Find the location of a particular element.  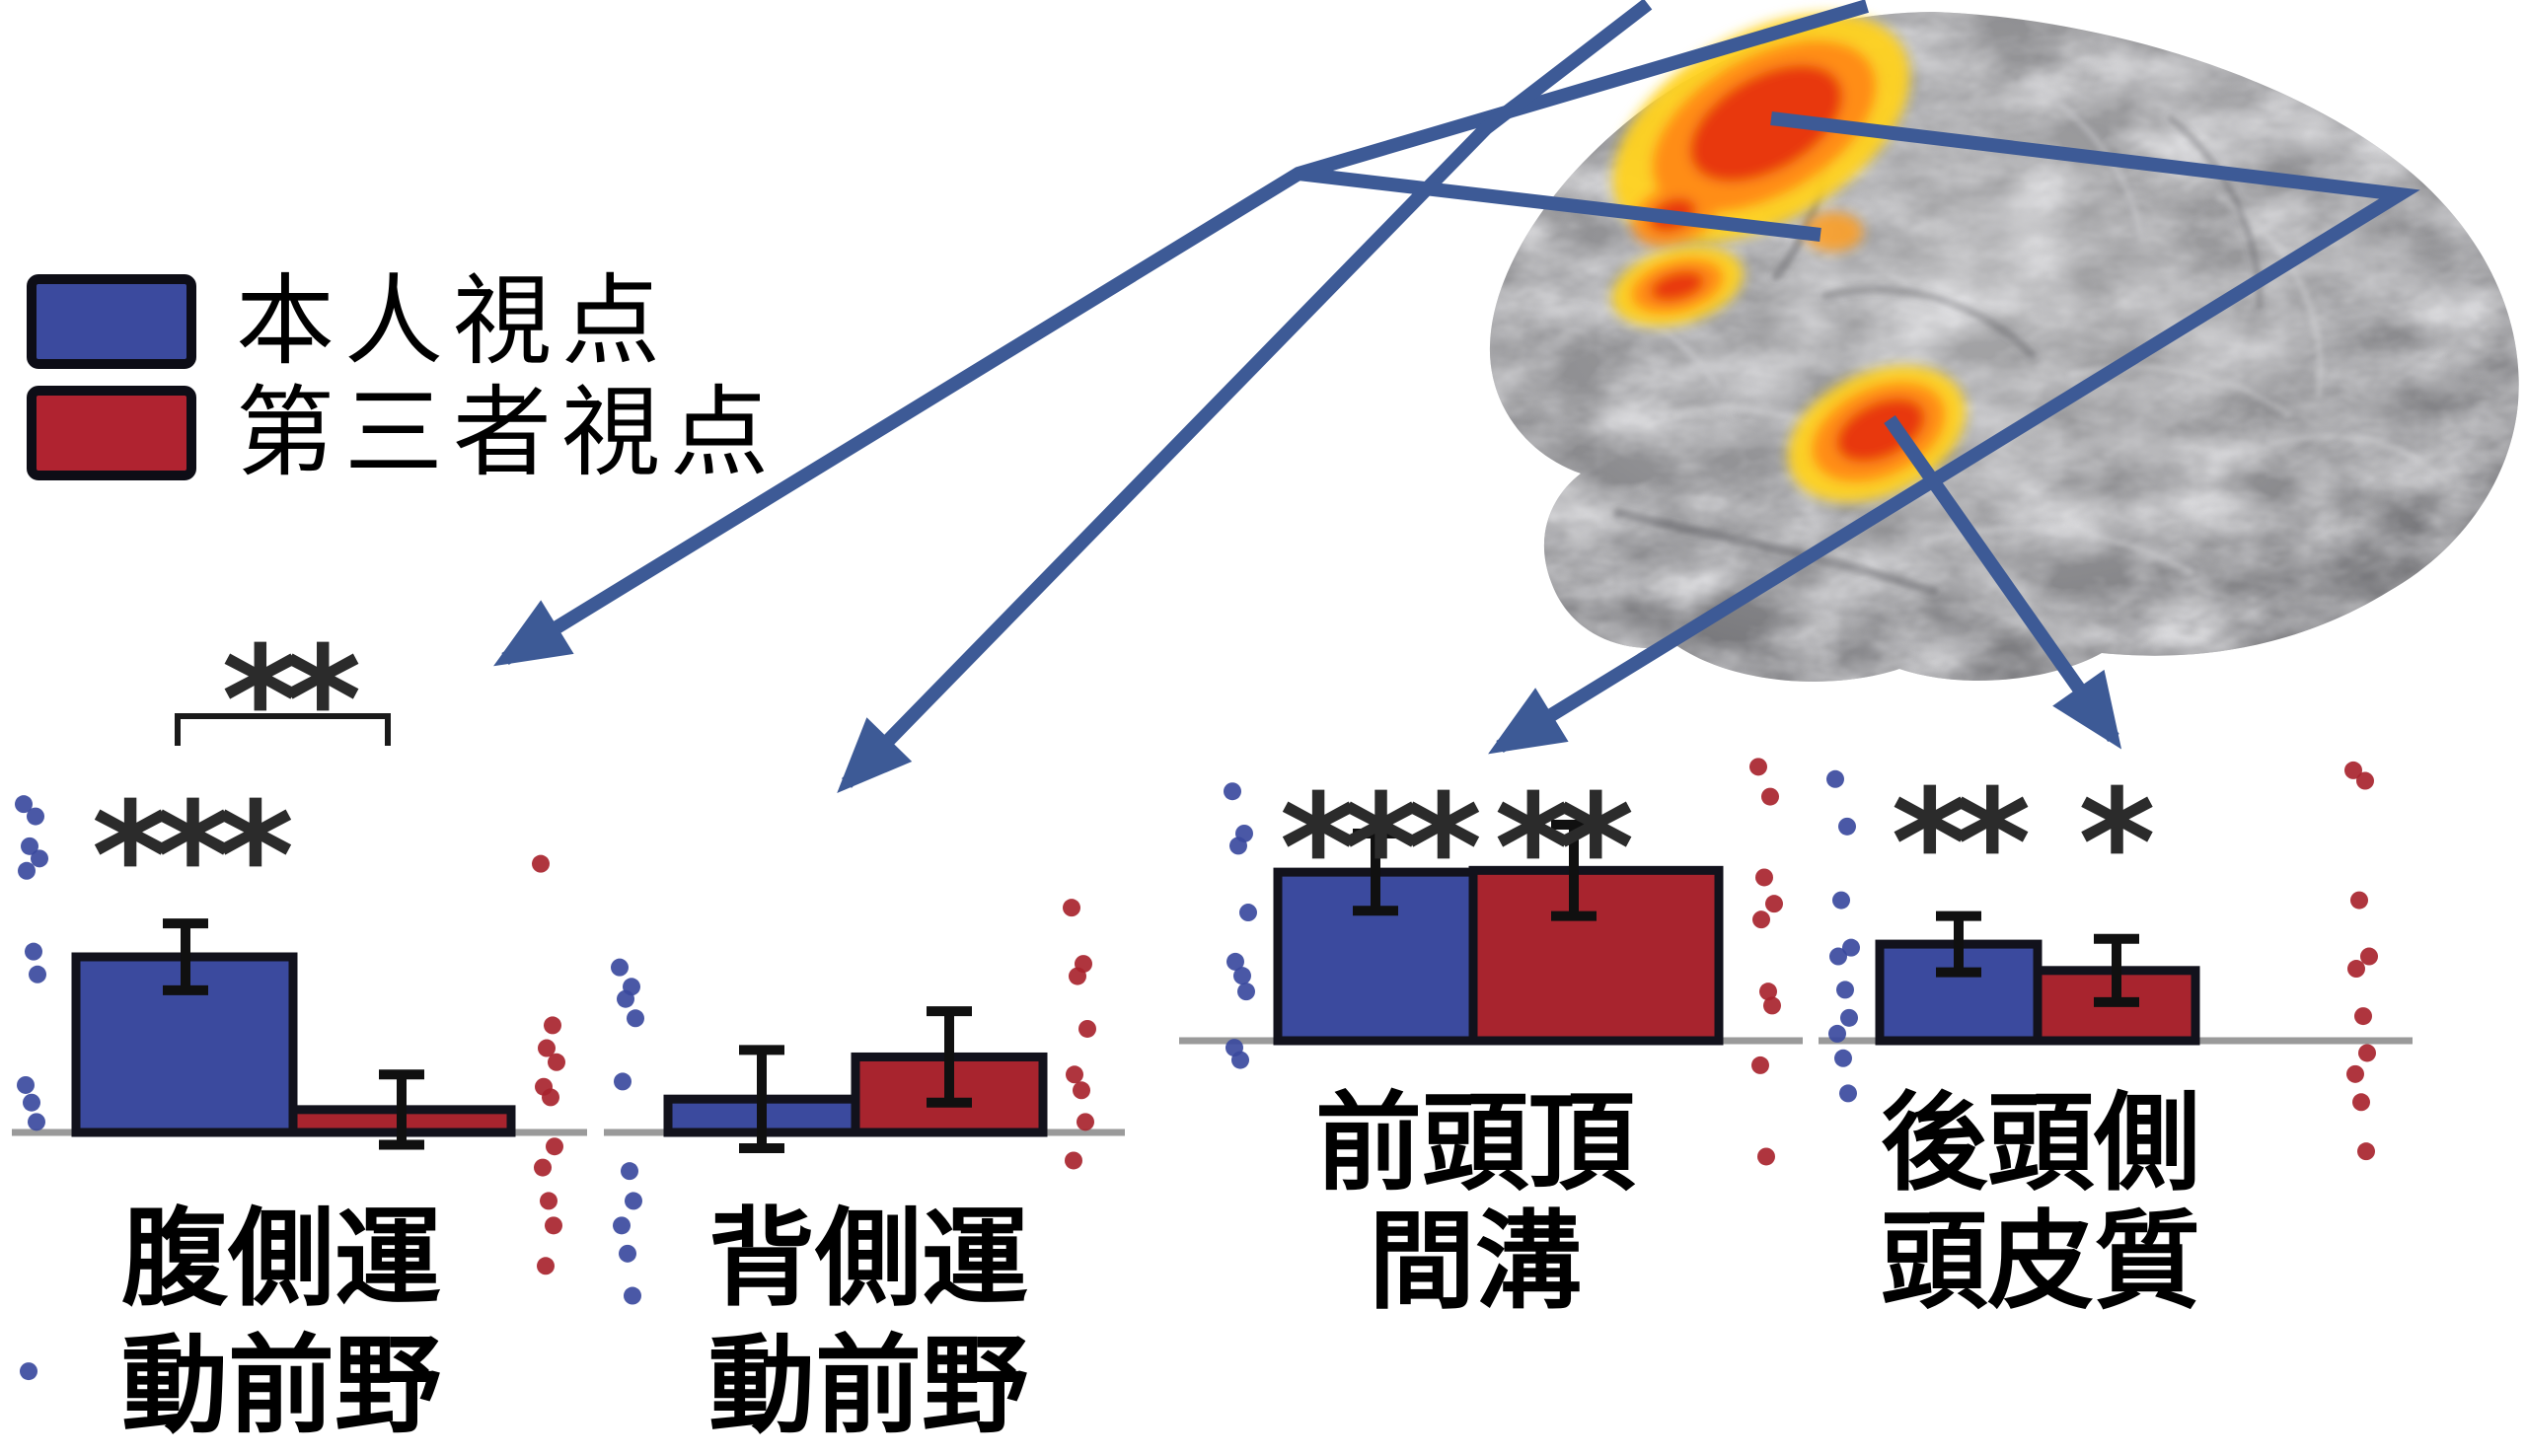

legend-label-third-person: 第三者視点 is located at coordinates (507, 432).